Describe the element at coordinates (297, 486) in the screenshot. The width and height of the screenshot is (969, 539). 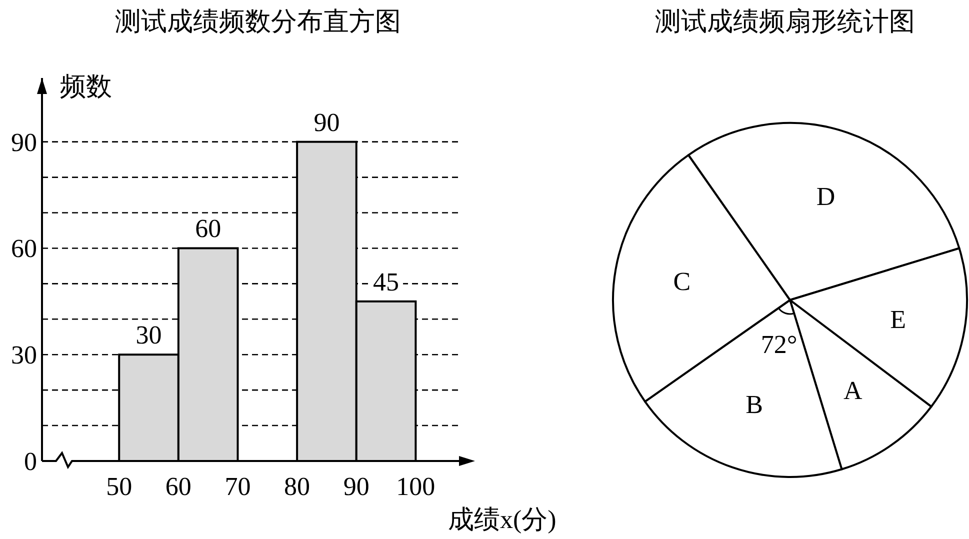
I see `x-tick-label: 80` at that location.